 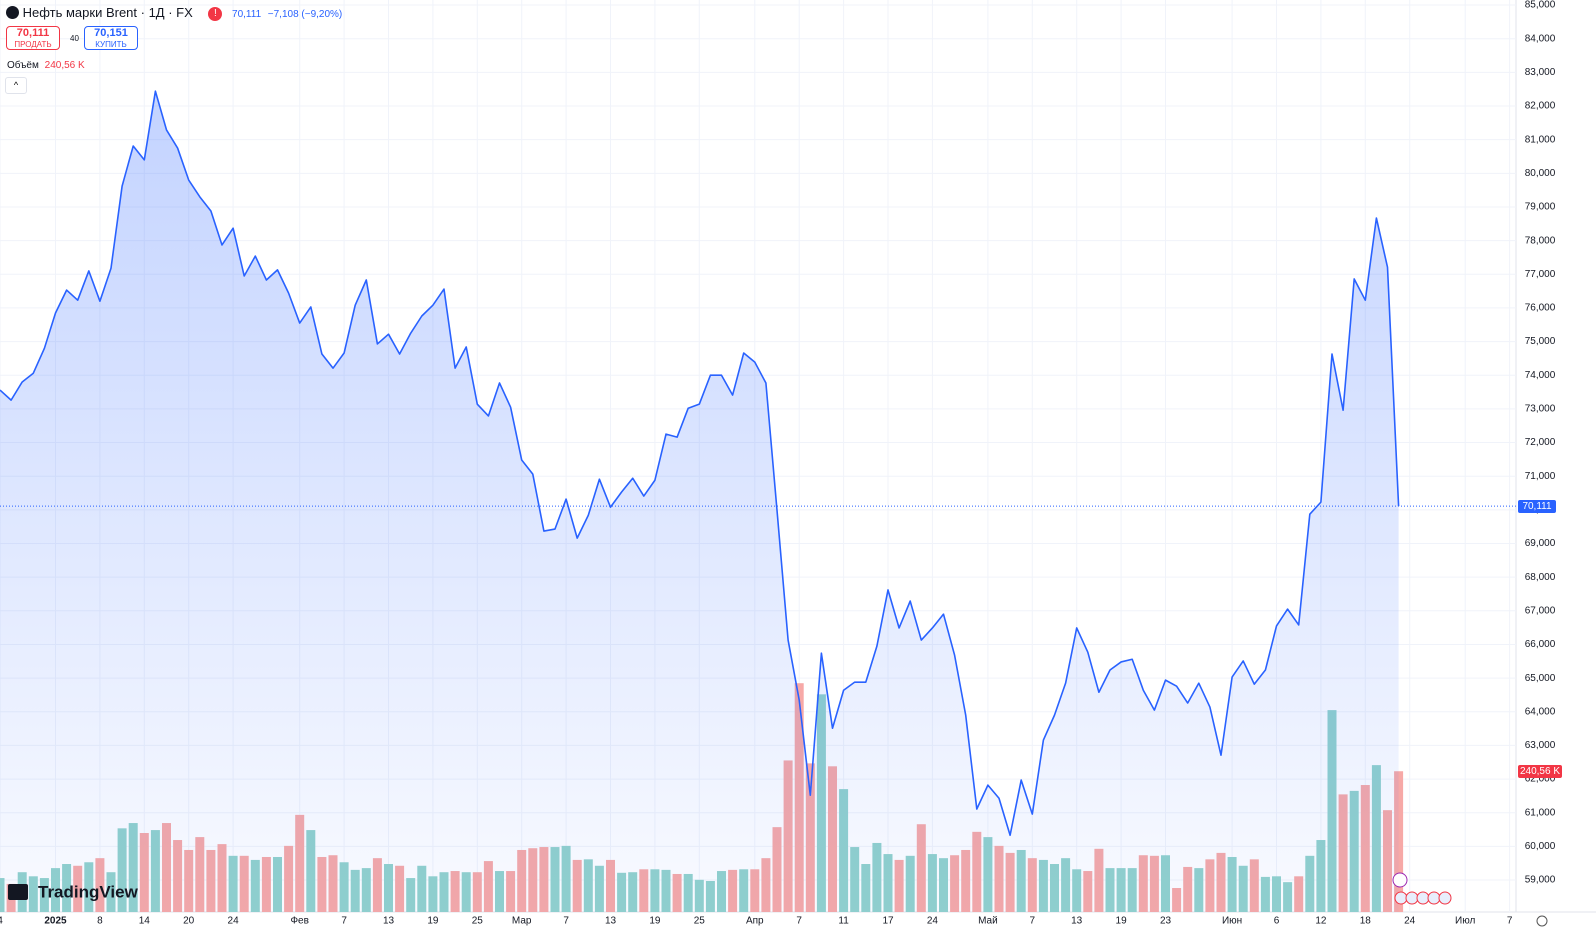 I want to click on buy-price: 70,151, so click(x=111, y=33).